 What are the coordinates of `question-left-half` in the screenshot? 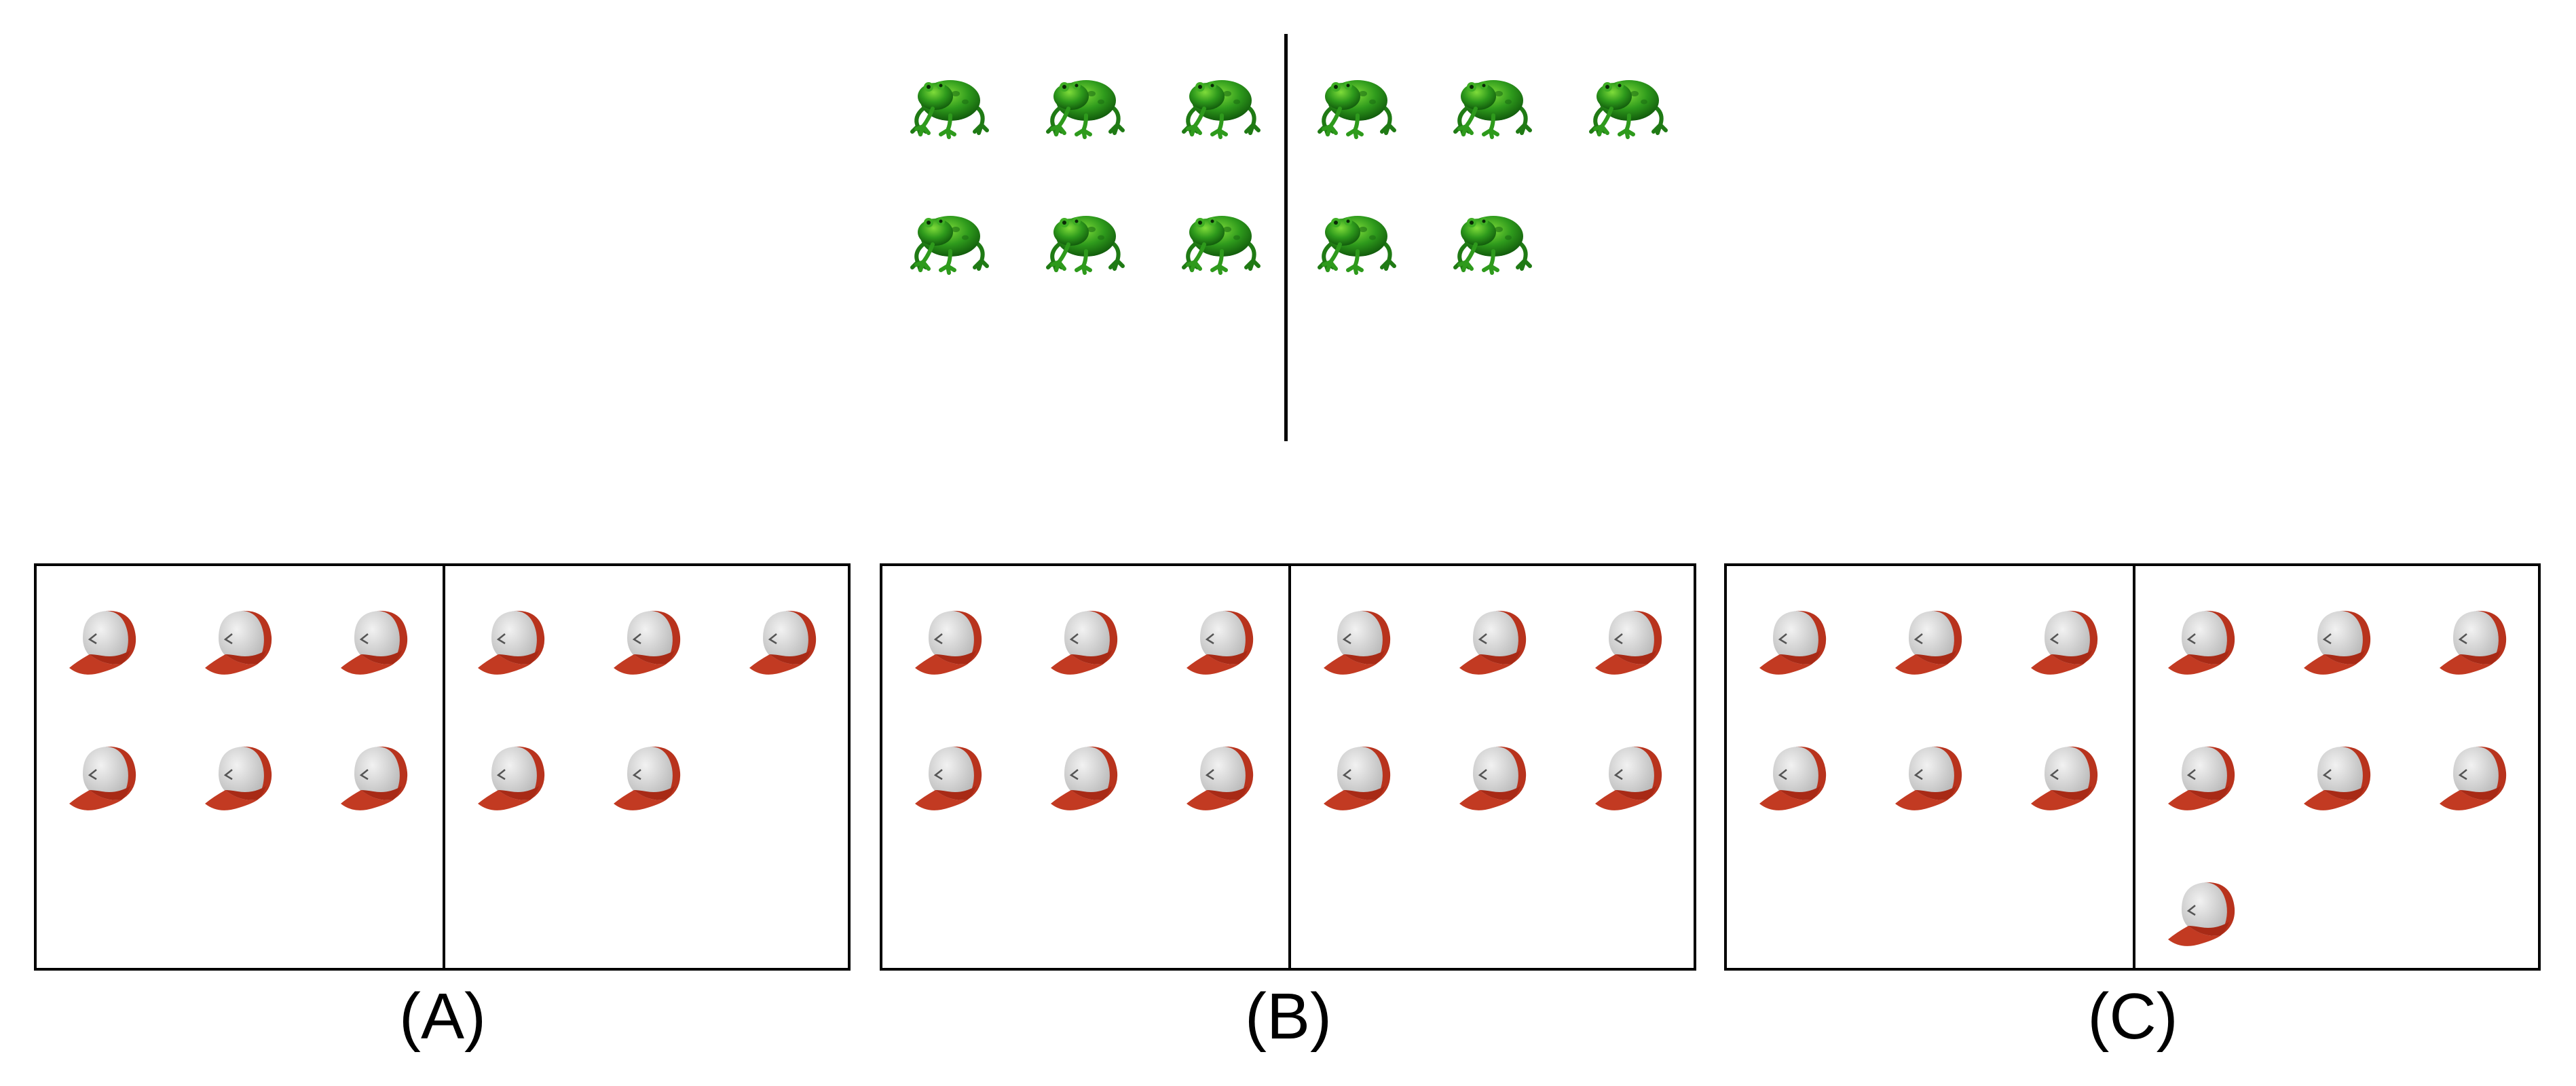 It's located at (1083, 237).